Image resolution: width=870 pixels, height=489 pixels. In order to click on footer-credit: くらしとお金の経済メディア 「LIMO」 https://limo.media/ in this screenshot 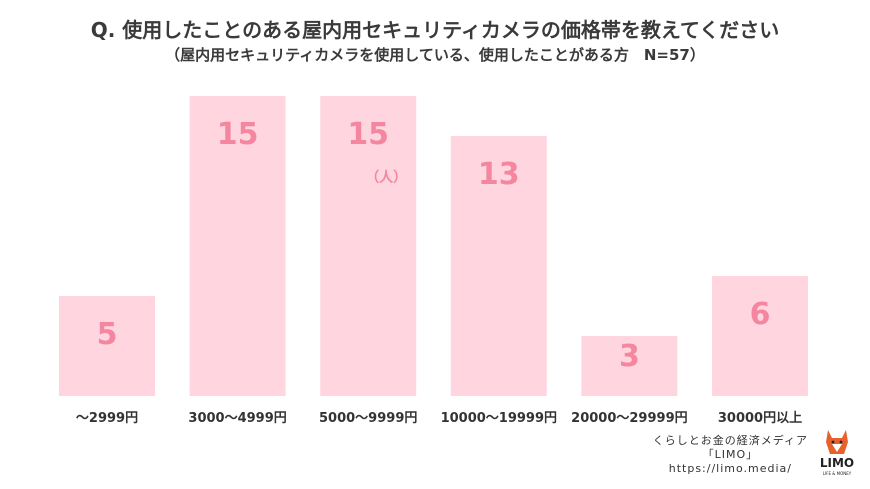, I will do `click(730, 455)`.